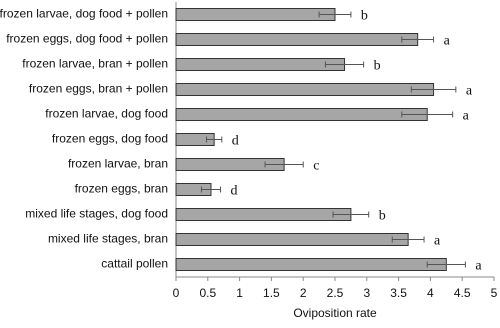  I want to click on x-tick-label: 0.5, so click(207, 293).